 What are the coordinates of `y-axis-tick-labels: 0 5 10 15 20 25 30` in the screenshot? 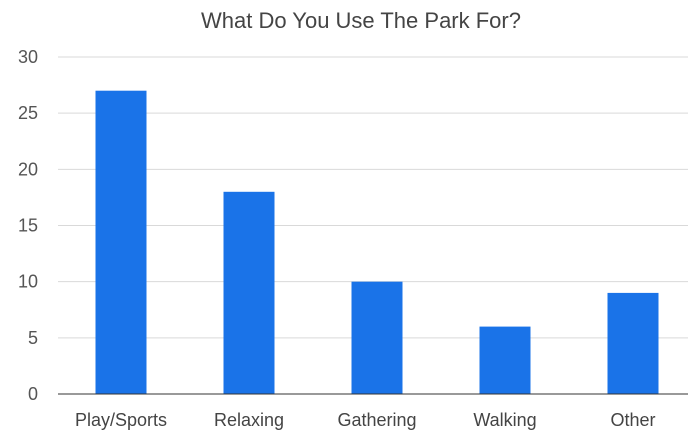 It's located at (28, 225).